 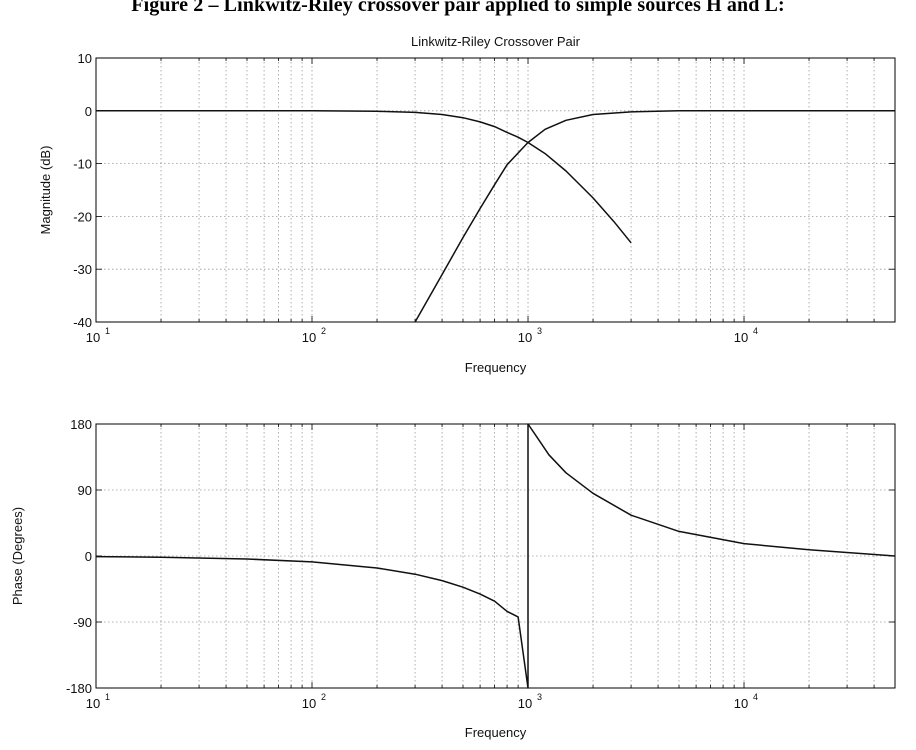 What do you see at coordinates (85, 58) in the screenshot?
I see `y-tick-label: 10` at bounding box center [85, 58].